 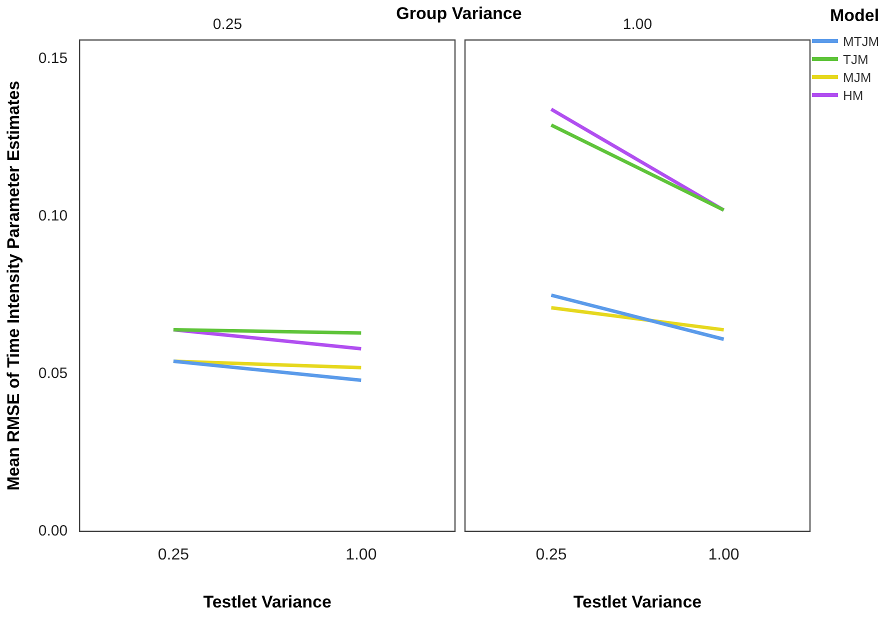 What do you see at coordinates (855, 59) in the screenshot?
I see `legend-label: TJM` at bounding box center [855, 59].